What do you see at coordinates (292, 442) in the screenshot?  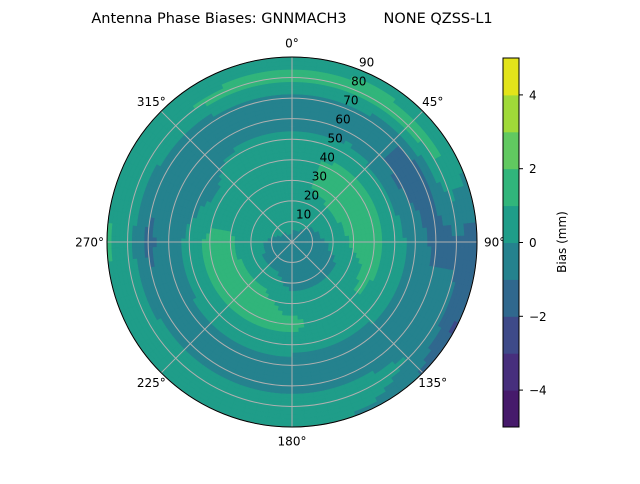 I see `angle-tick-label: 180°` at bounding box center [292, 442].